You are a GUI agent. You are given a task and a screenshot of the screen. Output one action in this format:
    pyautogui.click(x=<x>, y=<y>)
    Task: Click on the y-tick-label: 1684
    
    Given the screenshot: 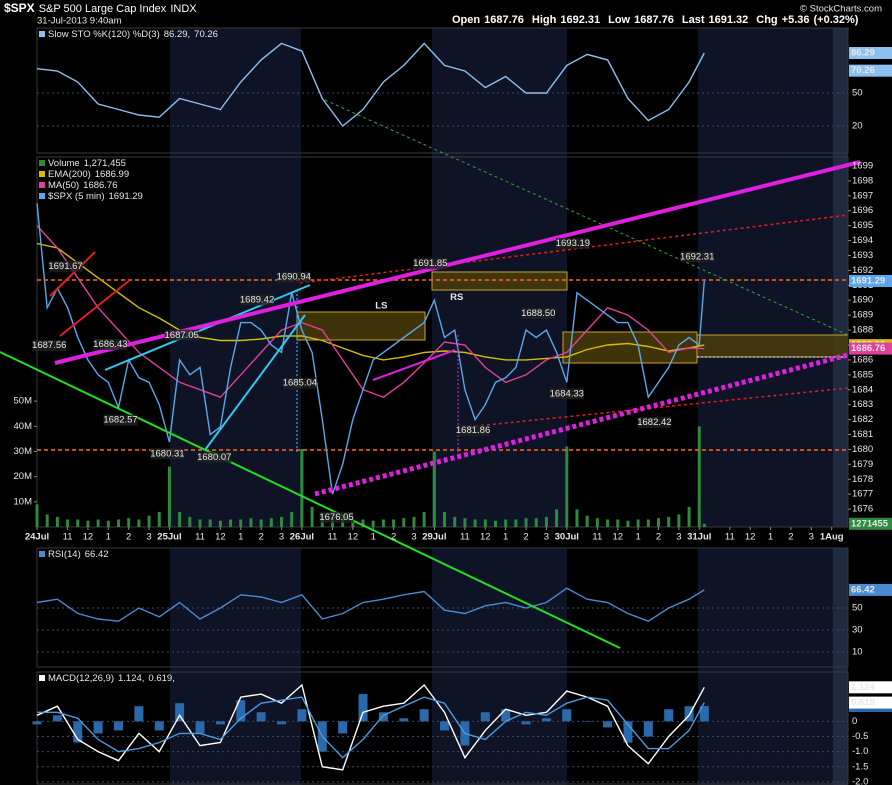 What is the action you would take?
    pyautogui.click(x=862, y=389)
    